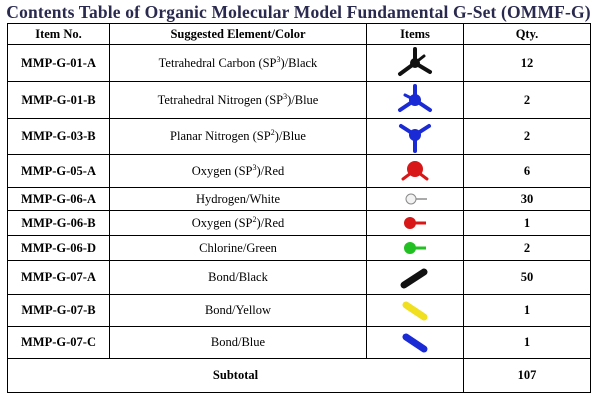  I want to click on tetrahedral-nitrogen-icon, so click(415, 98).